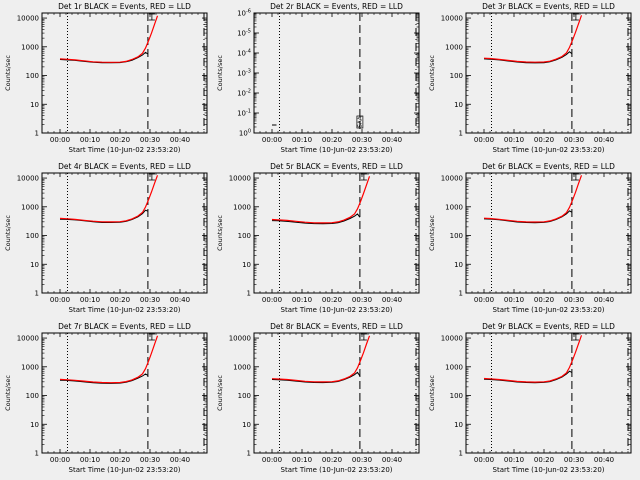 Image resolution: width=640 pixels, height=480 pixels. Describe the element at coordinates (316, 377) in the screenshot. I see `events-series-line` at that location.